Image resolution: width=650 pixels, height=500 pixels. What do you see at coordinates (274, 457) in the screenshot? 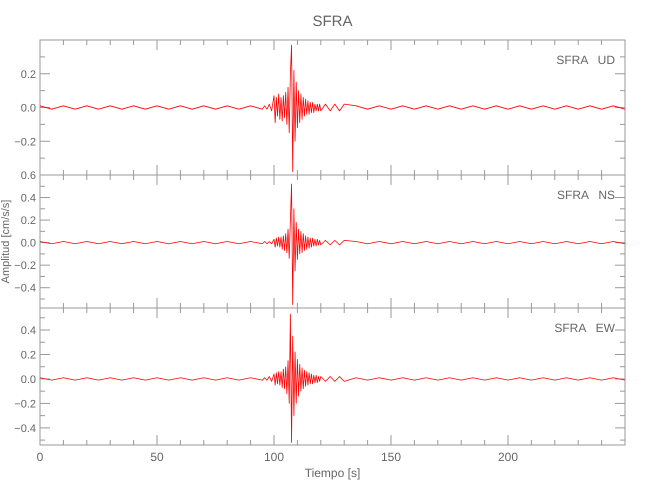
I see `x-tick-label: 100` at bounding box center [274, 457].